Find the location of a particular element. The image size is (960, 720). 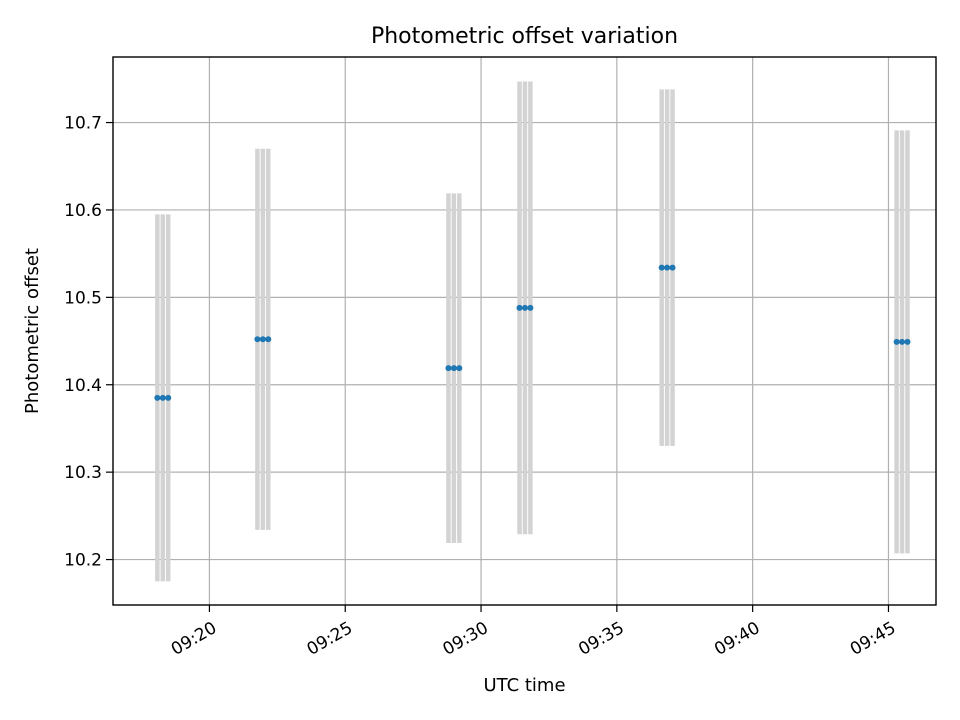

x-tick-label: 09:40 is located at coordinates (737, 639).